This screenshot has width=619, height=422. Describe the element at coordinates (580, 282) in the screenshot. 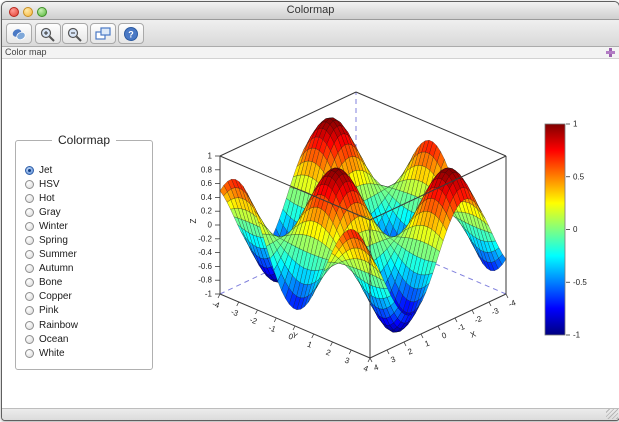

I see `svg-text: -0.5` at that location.